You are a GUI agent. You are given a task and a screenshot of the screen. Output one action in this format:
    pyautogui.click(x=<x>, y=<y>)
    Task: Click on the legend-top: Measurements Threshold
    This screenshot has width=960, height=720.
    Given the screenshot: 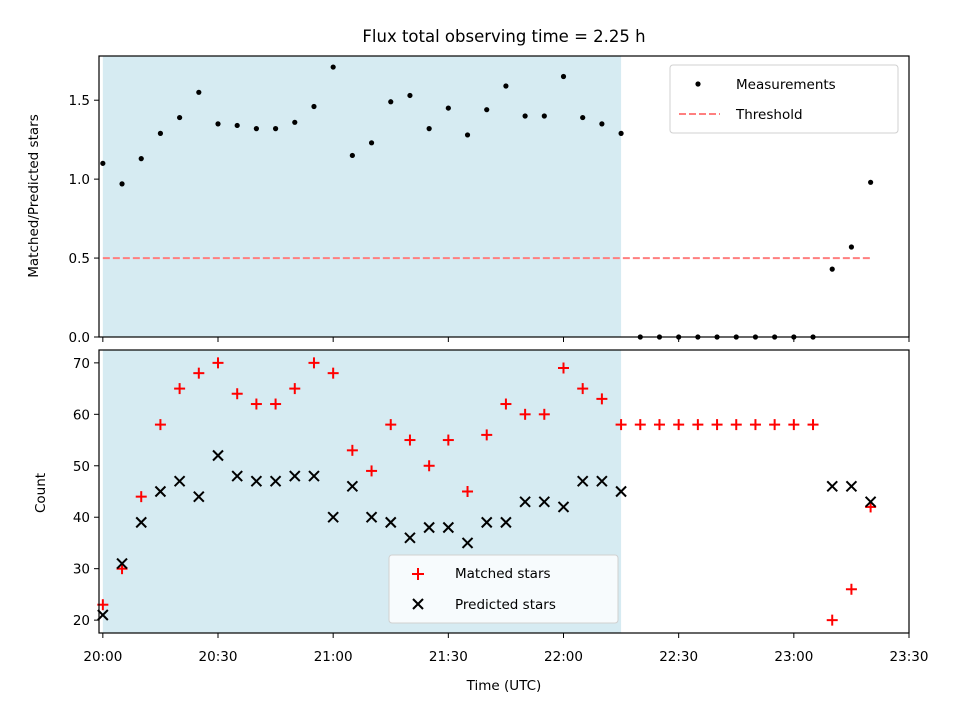 What is the action you would take?
    pyautogui.click(x=784, y=99)
    